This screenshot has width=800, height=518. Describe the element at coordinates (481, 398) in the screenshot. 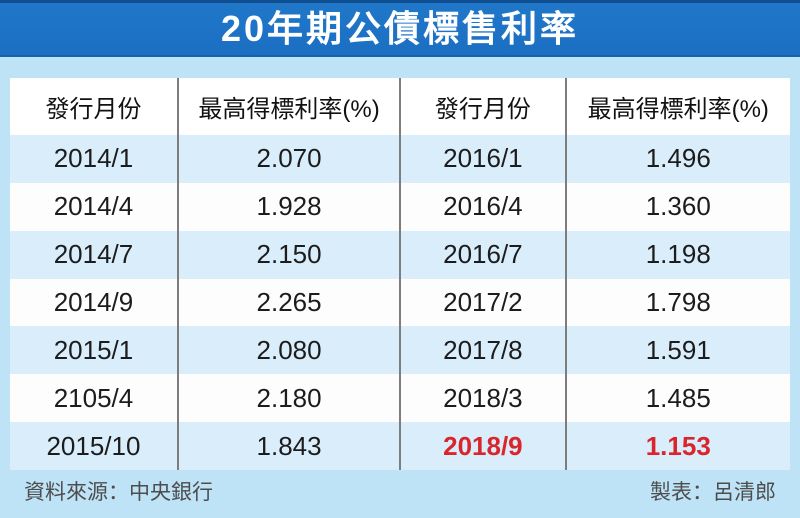

I see `issue-month-cell-right: 2018/3` at that location.